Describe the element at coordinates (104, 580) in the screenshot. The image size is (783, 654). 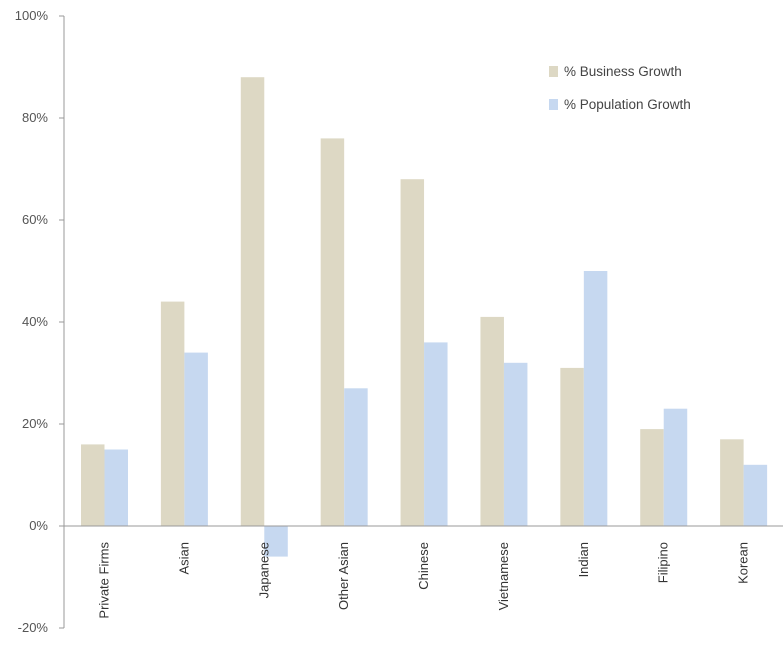
I see `x-tick-label: Private Firms` at that location.